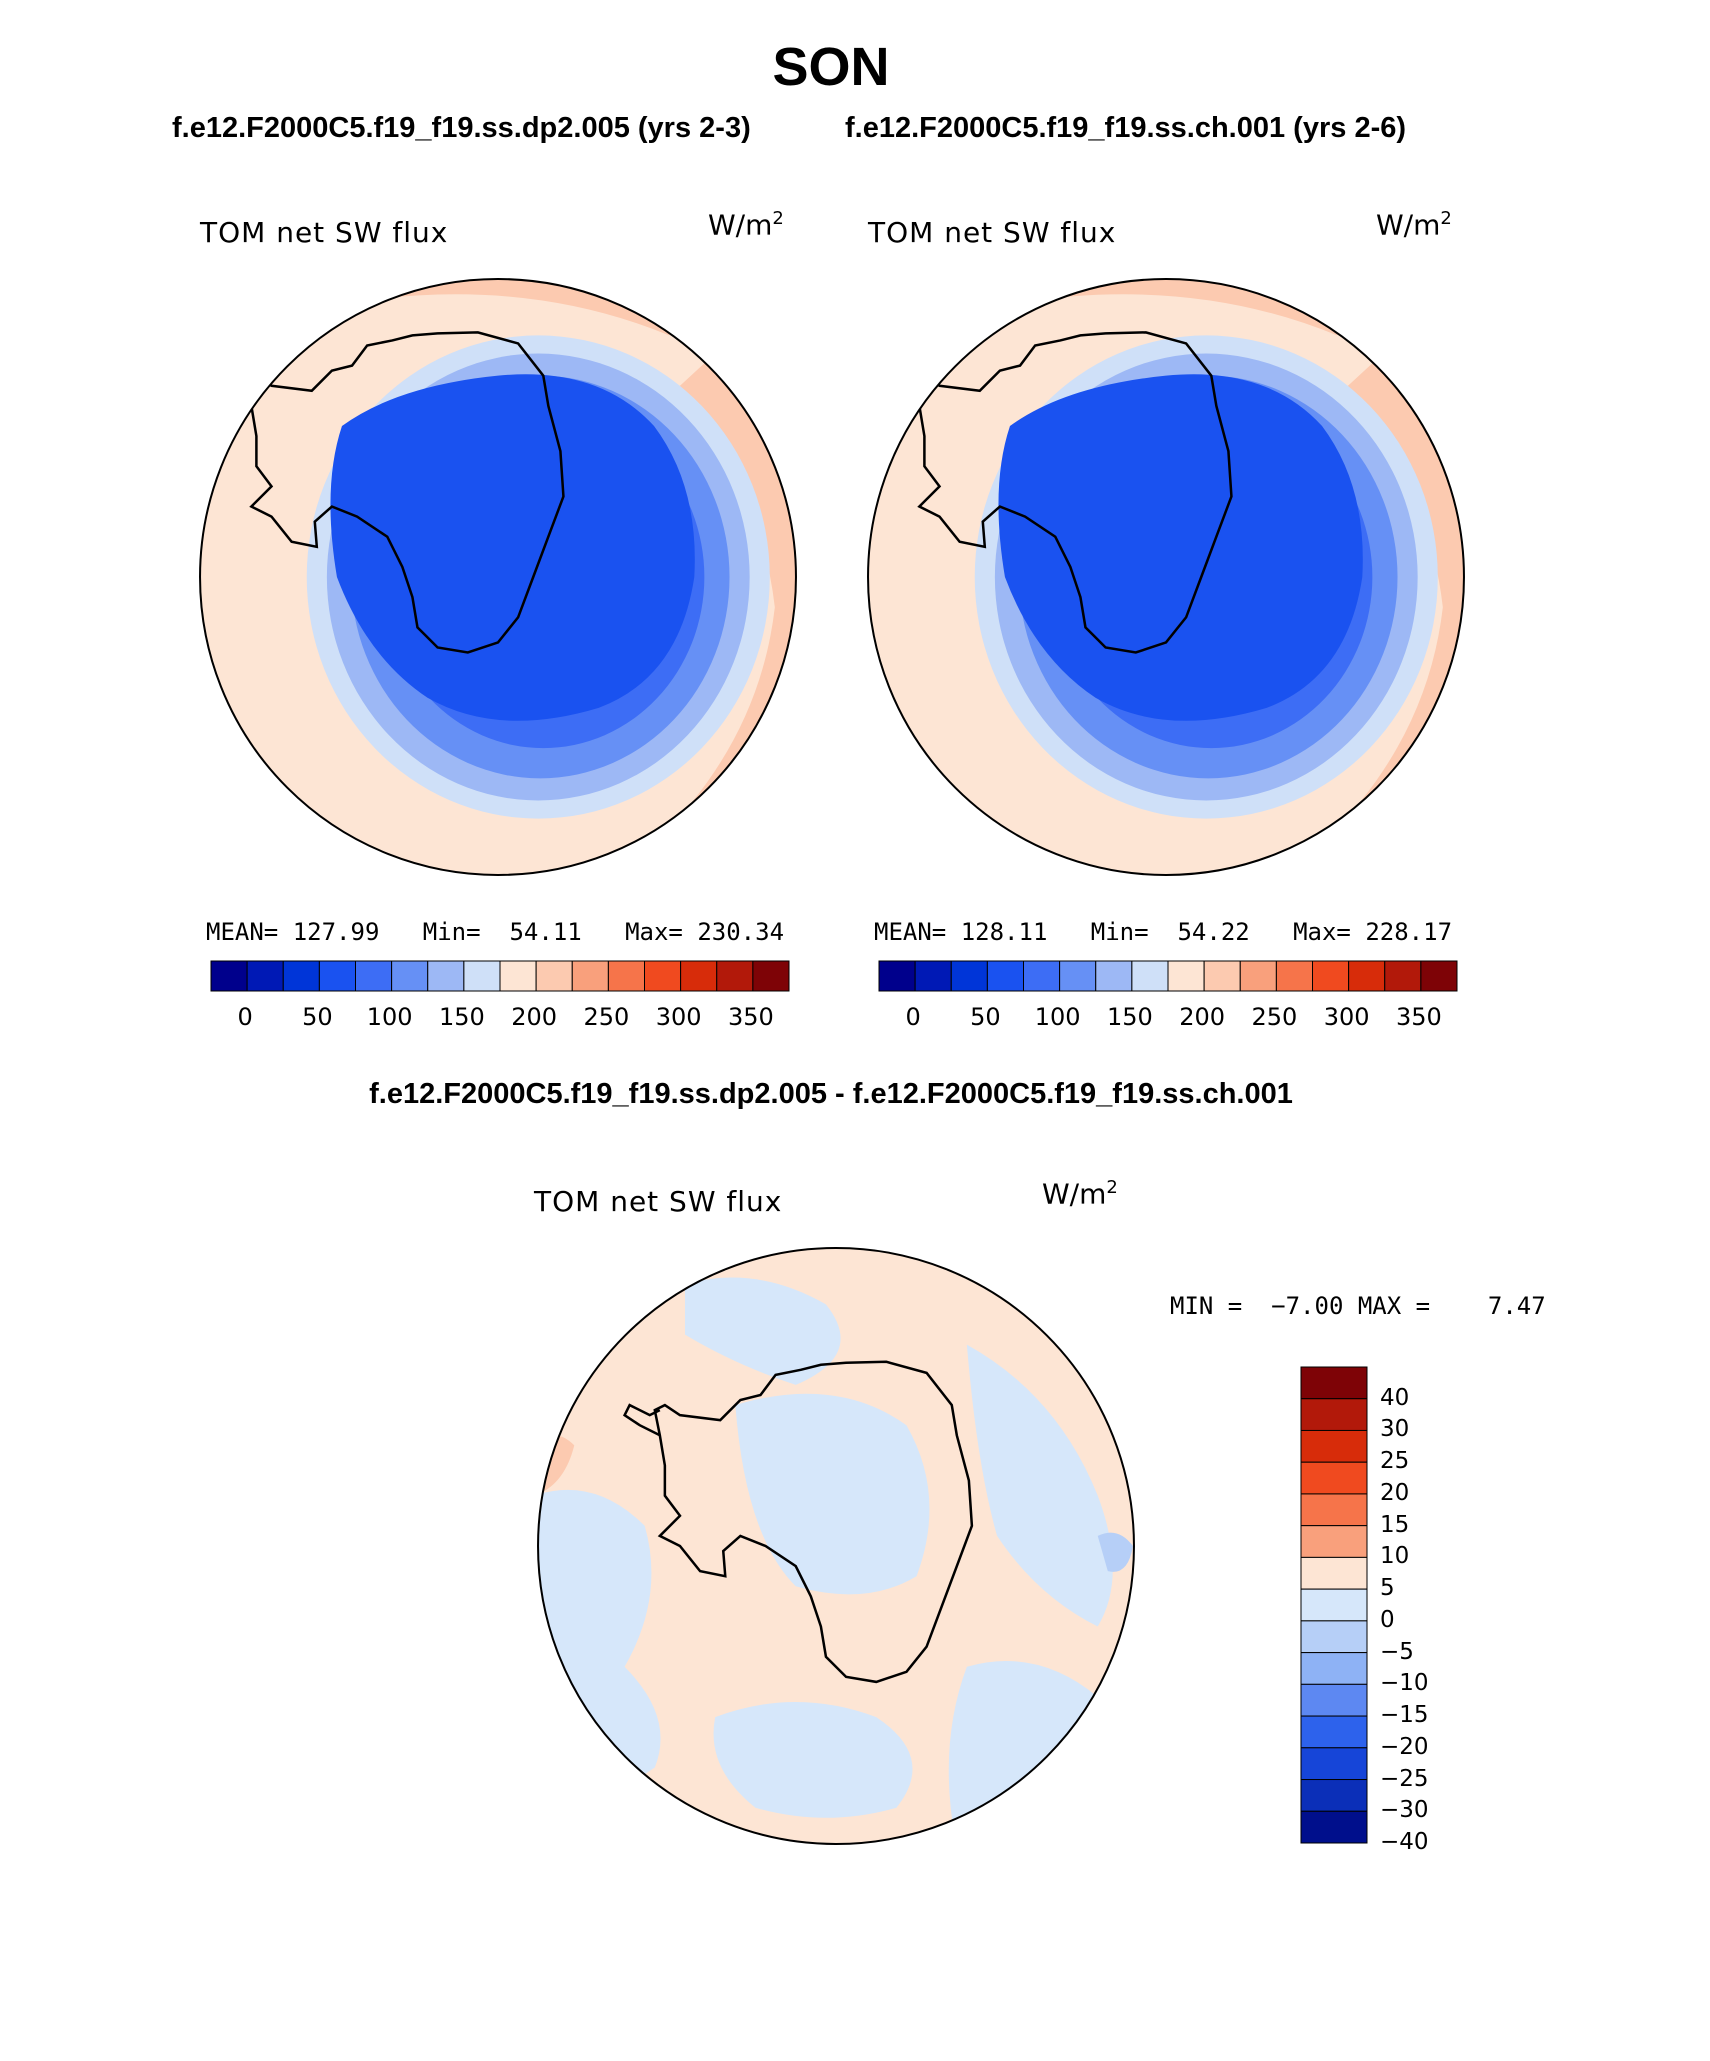 The width and height of the screenshot is (1710, 2061). What do you see at coordinates (1404, 1746) in the screenshot?
I see `colorbar-tick-label: −20` at bounding box center [1404, 1746].